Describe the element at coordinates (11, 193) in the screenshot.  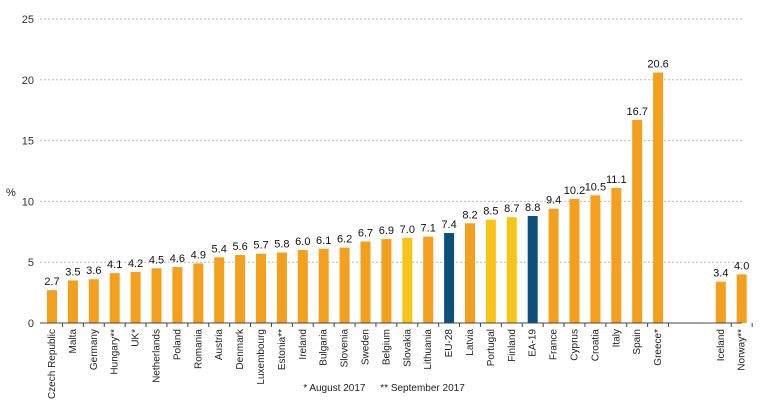
I see `y-axis-label: %` at that location.